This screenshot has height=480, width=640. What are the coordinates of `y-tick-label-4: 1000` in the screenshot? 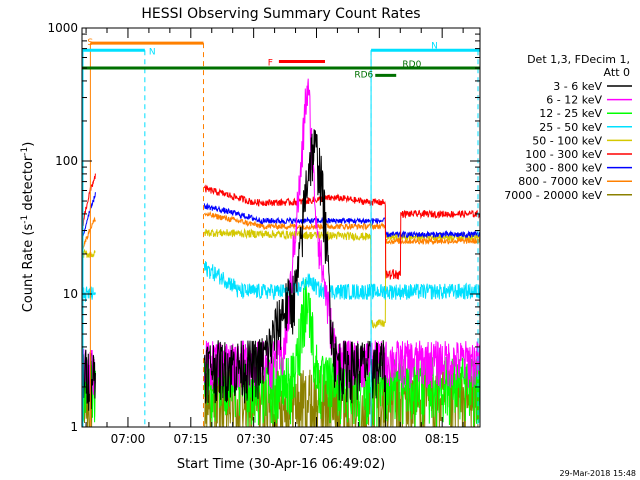 It's located at (62, 28).